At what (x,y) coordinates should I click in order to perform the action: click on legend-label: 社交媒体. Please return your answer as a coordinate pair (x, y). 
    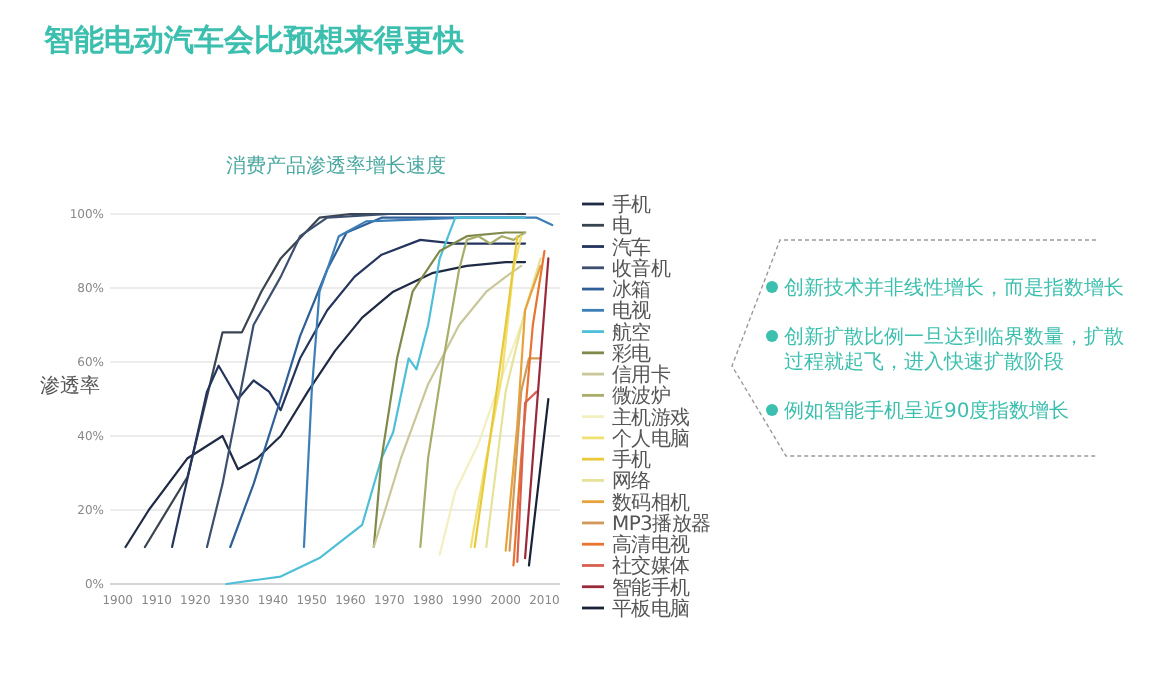
    Looking at the image, I should click on (651, 566).